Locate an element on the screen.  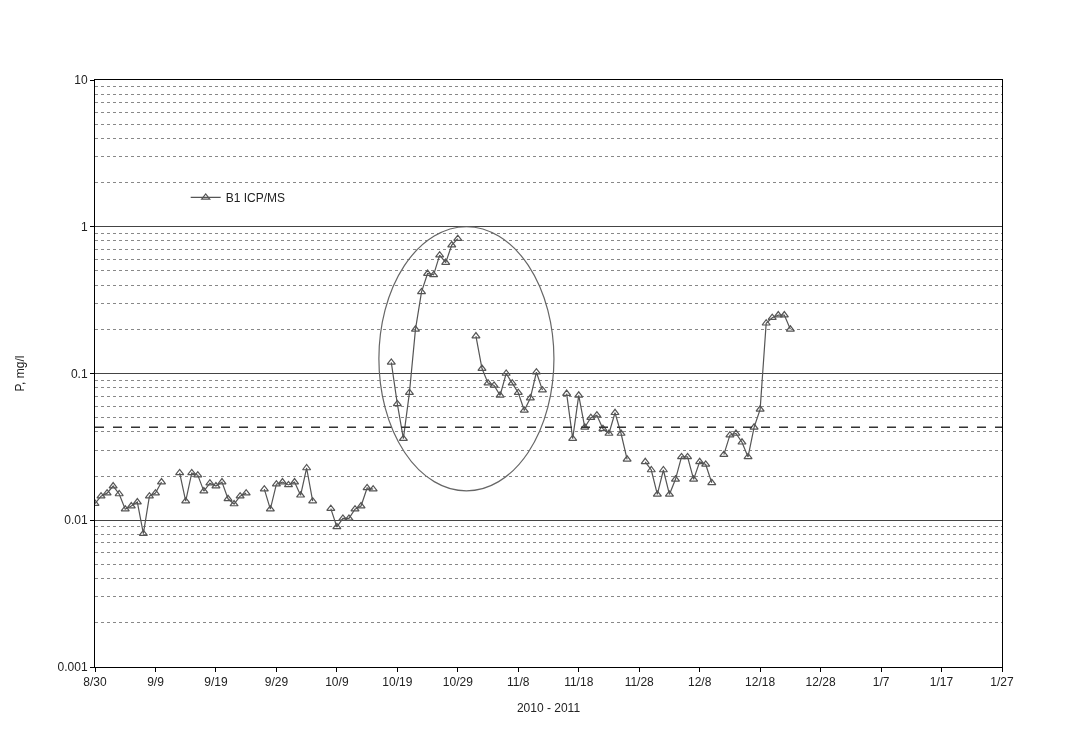
x-tick-label: 10/9 is located at coordinates (337, 682).